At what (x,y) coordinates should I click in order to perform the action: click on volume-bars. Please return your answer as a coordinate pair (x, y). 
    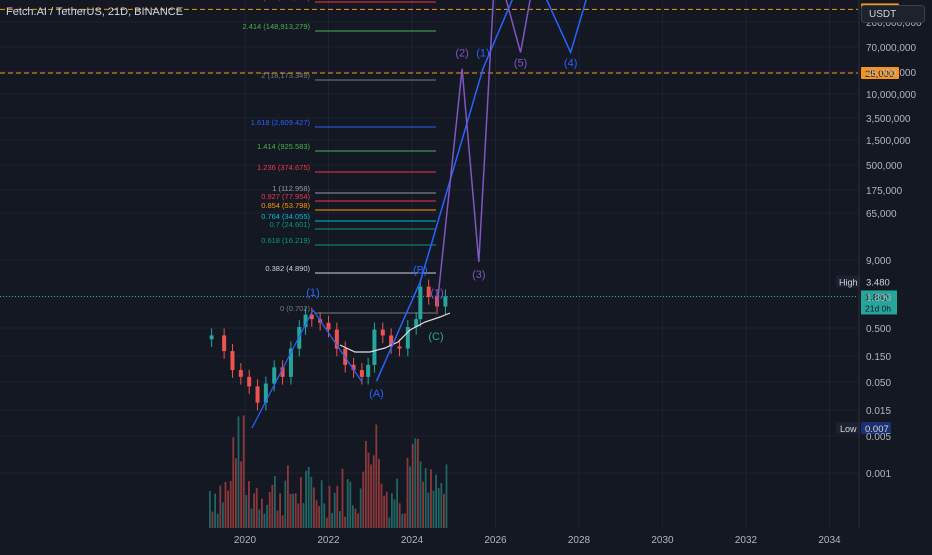
    Looking at the image, I should click on (328, 471).